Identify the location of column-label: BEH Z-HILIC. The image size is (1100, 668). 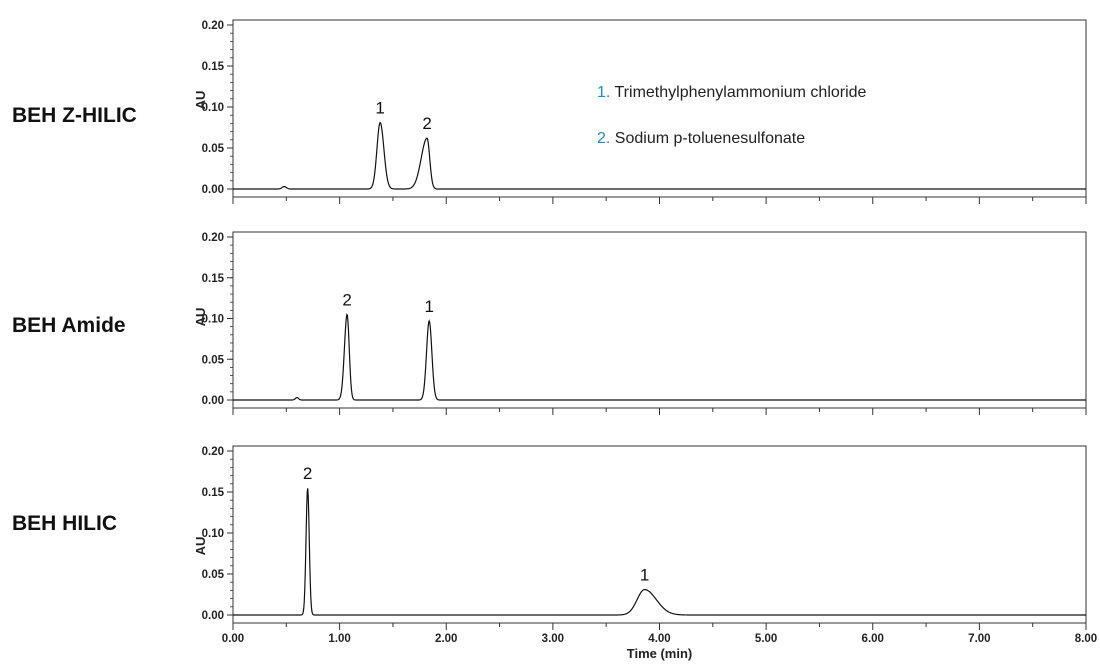
(74, 115).